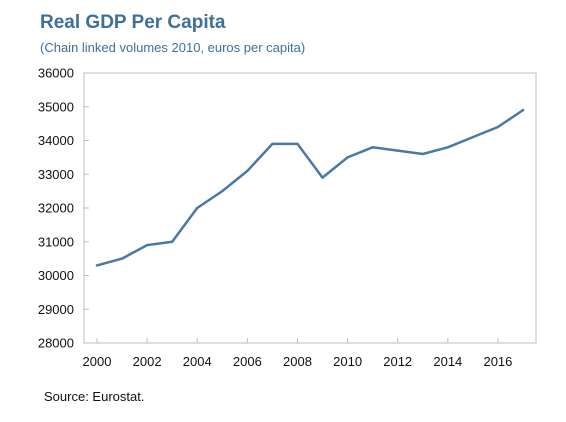 Image resolution: width=566 pixels, height=422 pixels. I want to click on x-tick-label: 2004, so click(197, 361).